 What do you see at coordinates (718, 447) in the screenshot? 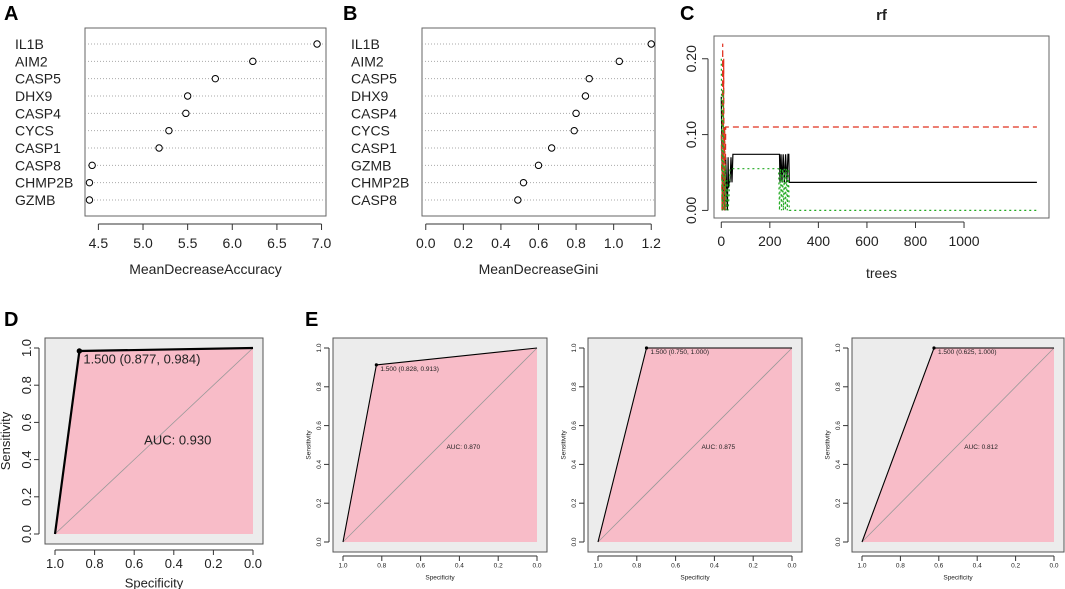
I see `auc-label: AUC: 0.875` at bounding box center [718, 447].